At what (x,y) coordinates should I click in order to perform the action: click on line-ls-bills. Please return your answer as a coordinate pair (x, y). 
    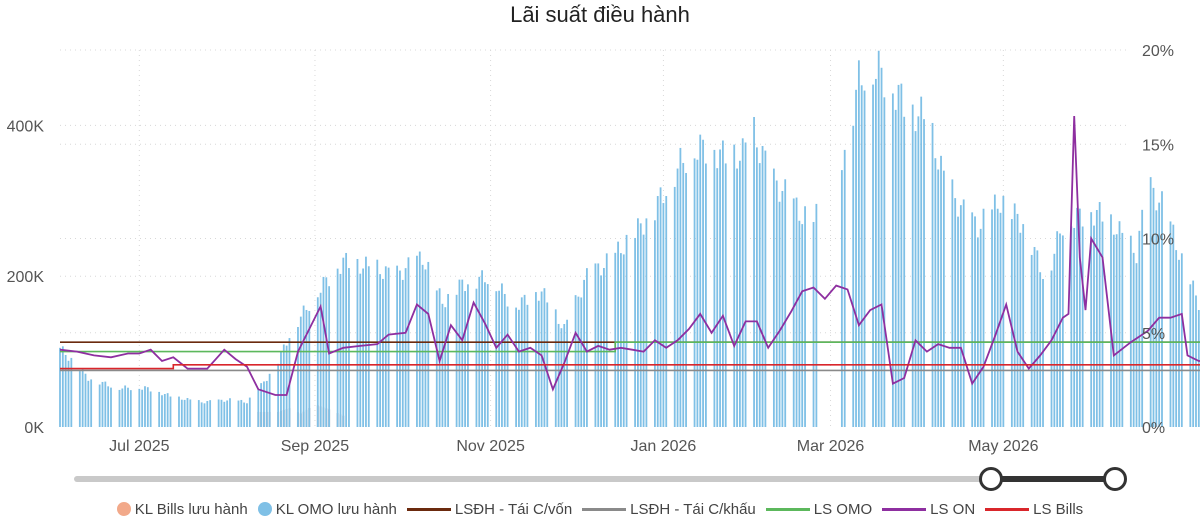
    Looking at the image, I should click on (630, 366).